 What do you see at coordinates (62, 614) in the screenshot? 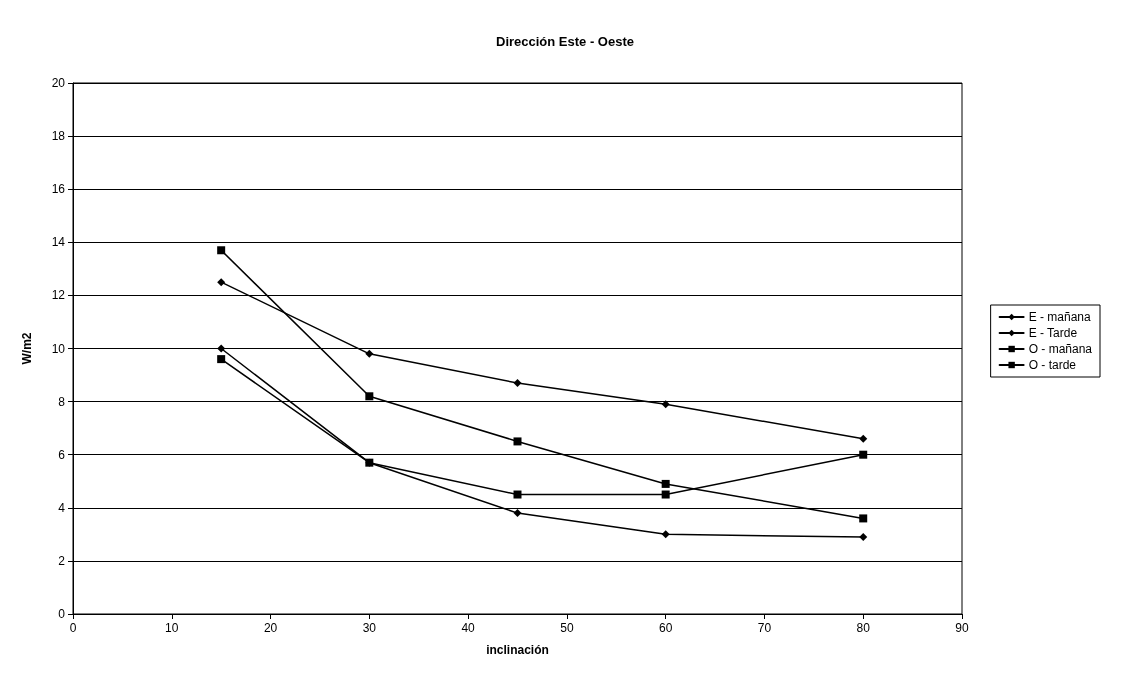
I see `y-tick-label: 0` at bounding box center [62, 614].